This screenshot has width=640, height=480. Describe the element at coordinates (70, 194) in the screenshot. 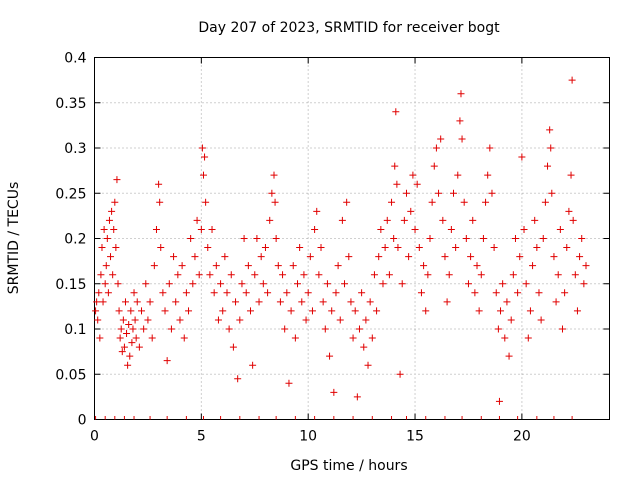

I see `y-tick-label: 0.25` at that location.